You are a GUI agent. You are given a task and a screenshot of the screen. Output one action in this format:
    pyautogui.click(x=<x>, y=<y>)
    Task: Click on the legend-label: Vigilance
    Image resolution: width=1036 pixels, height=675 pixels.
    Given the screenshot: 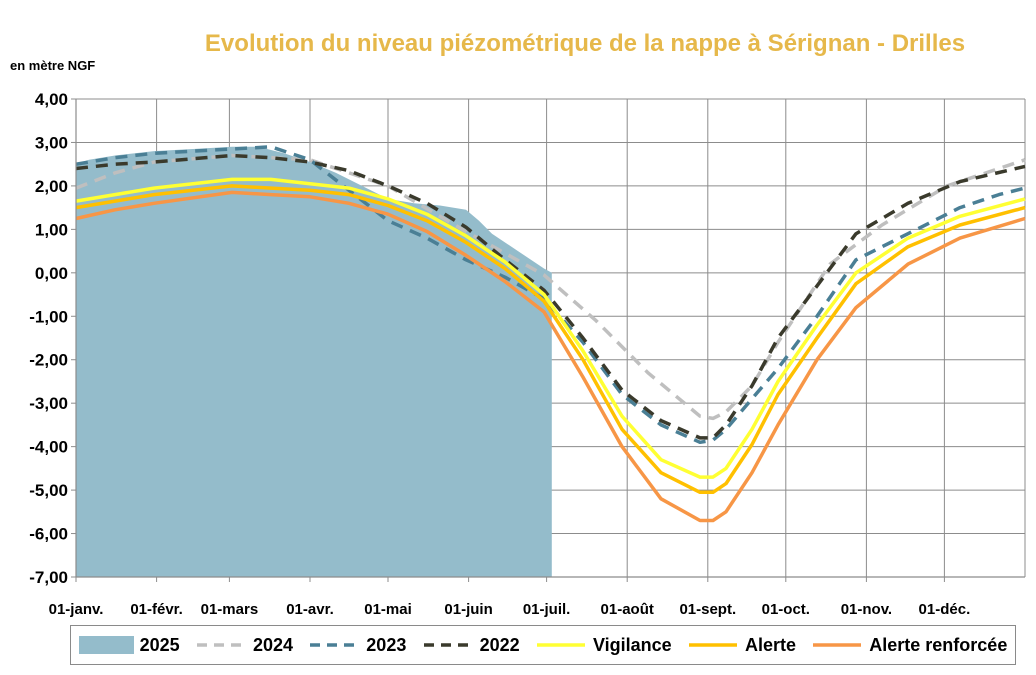 What is the action you would take?
    pyautogui.click(x=632, y=644)
    